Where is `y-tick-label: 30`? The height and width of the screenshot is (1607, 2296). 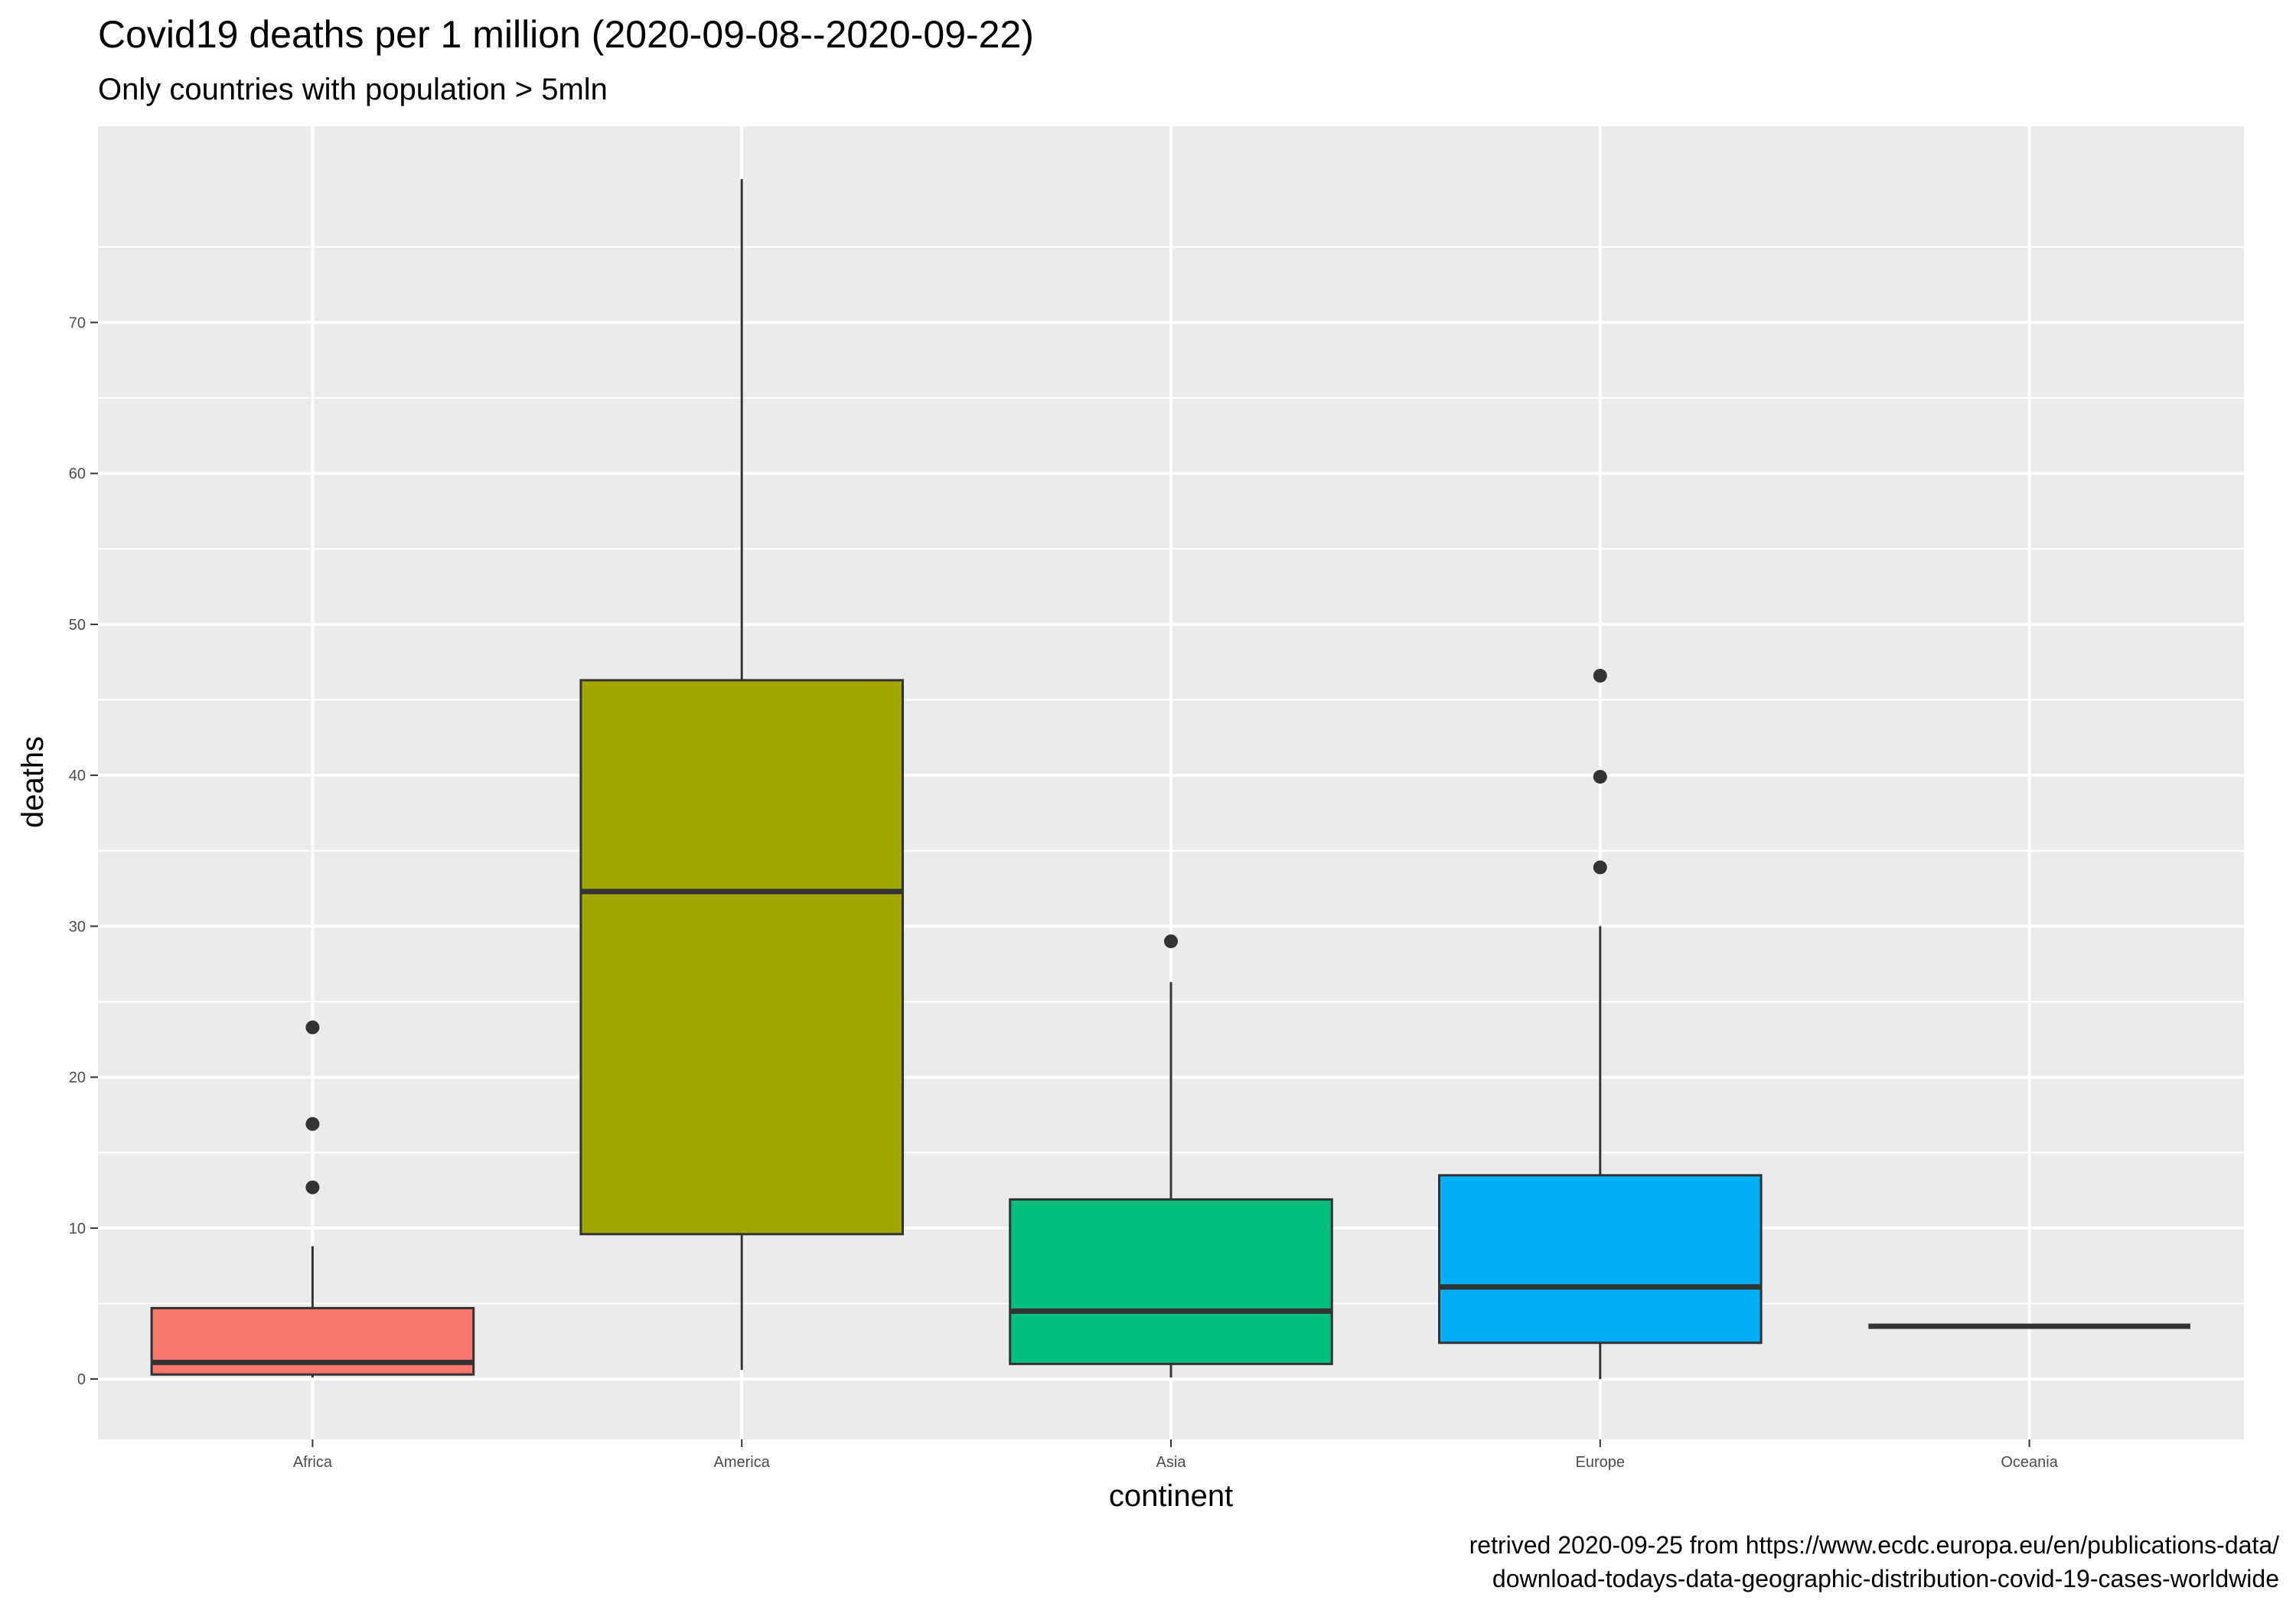
y-tick-label: 30 is located at coordinates (77, 926).